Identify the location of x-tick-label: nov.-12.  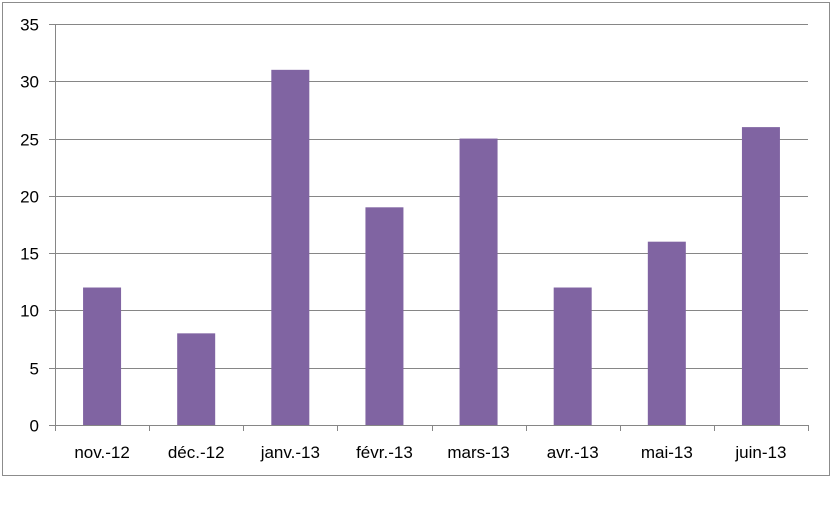
(101, 452).